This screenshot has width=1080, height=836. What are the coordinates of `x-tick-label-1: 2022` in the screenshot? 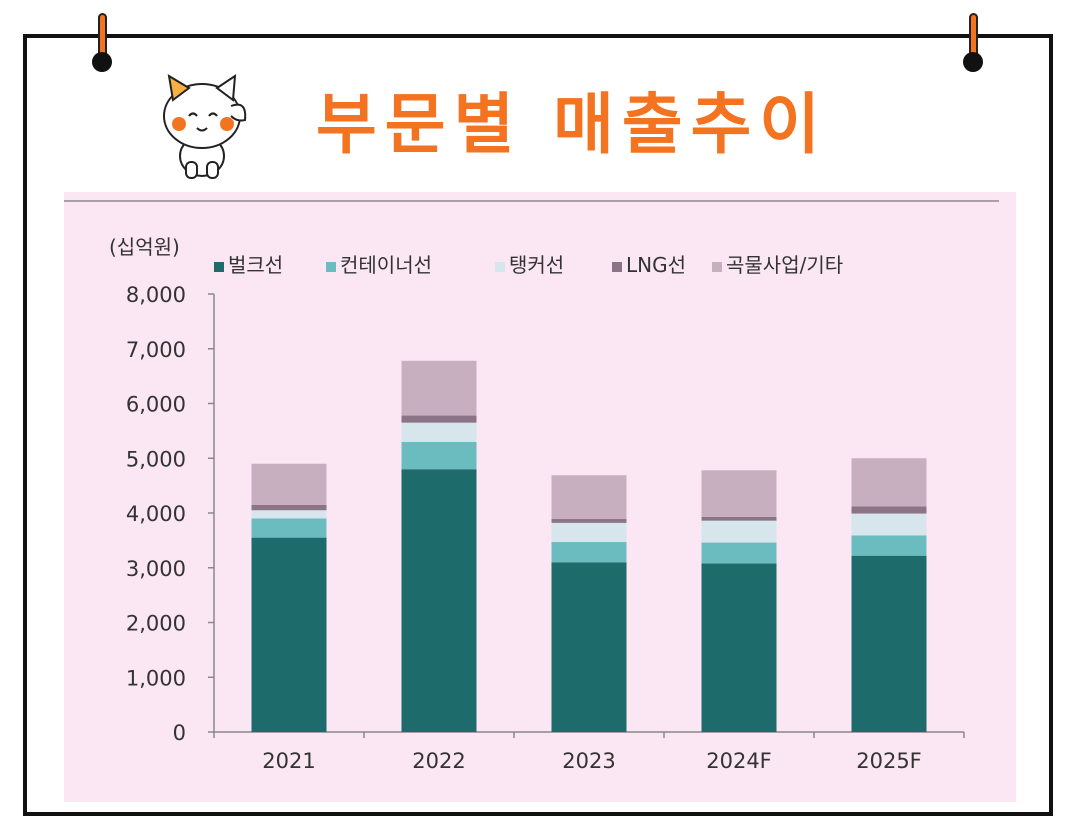 It's located at (438, 761).